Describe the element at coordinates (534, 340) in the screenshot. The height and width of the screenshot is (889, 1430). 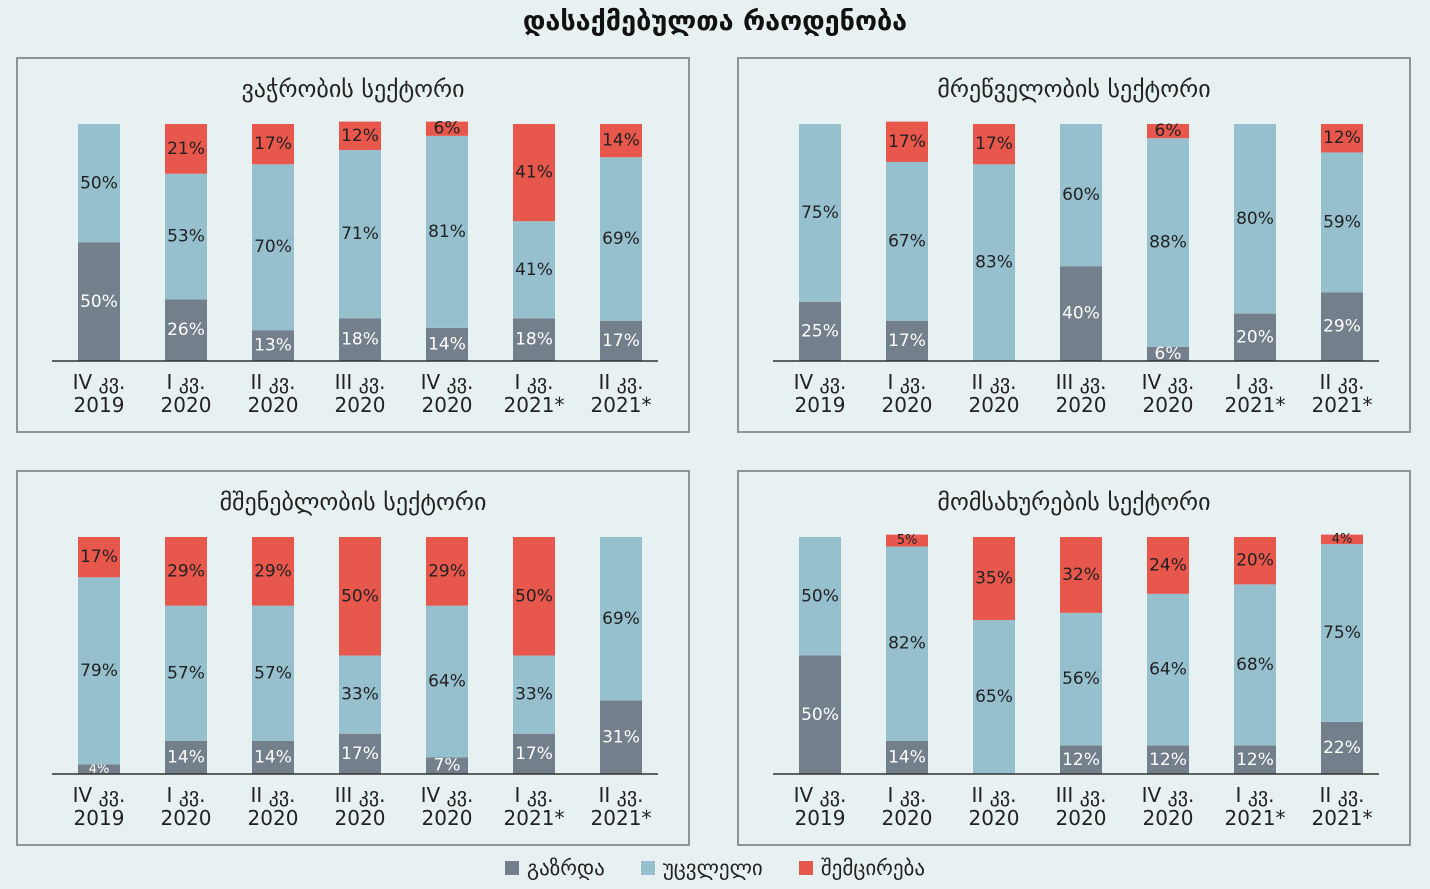
I see `data-label: 18%` at that location.